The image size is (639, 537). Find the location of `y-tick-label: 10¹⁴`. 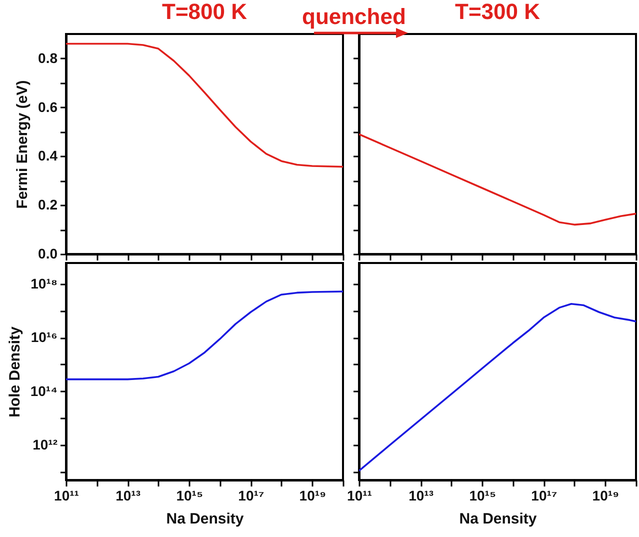

y-tick-label: 10¹⁴ is located at coordinates (44, 390).